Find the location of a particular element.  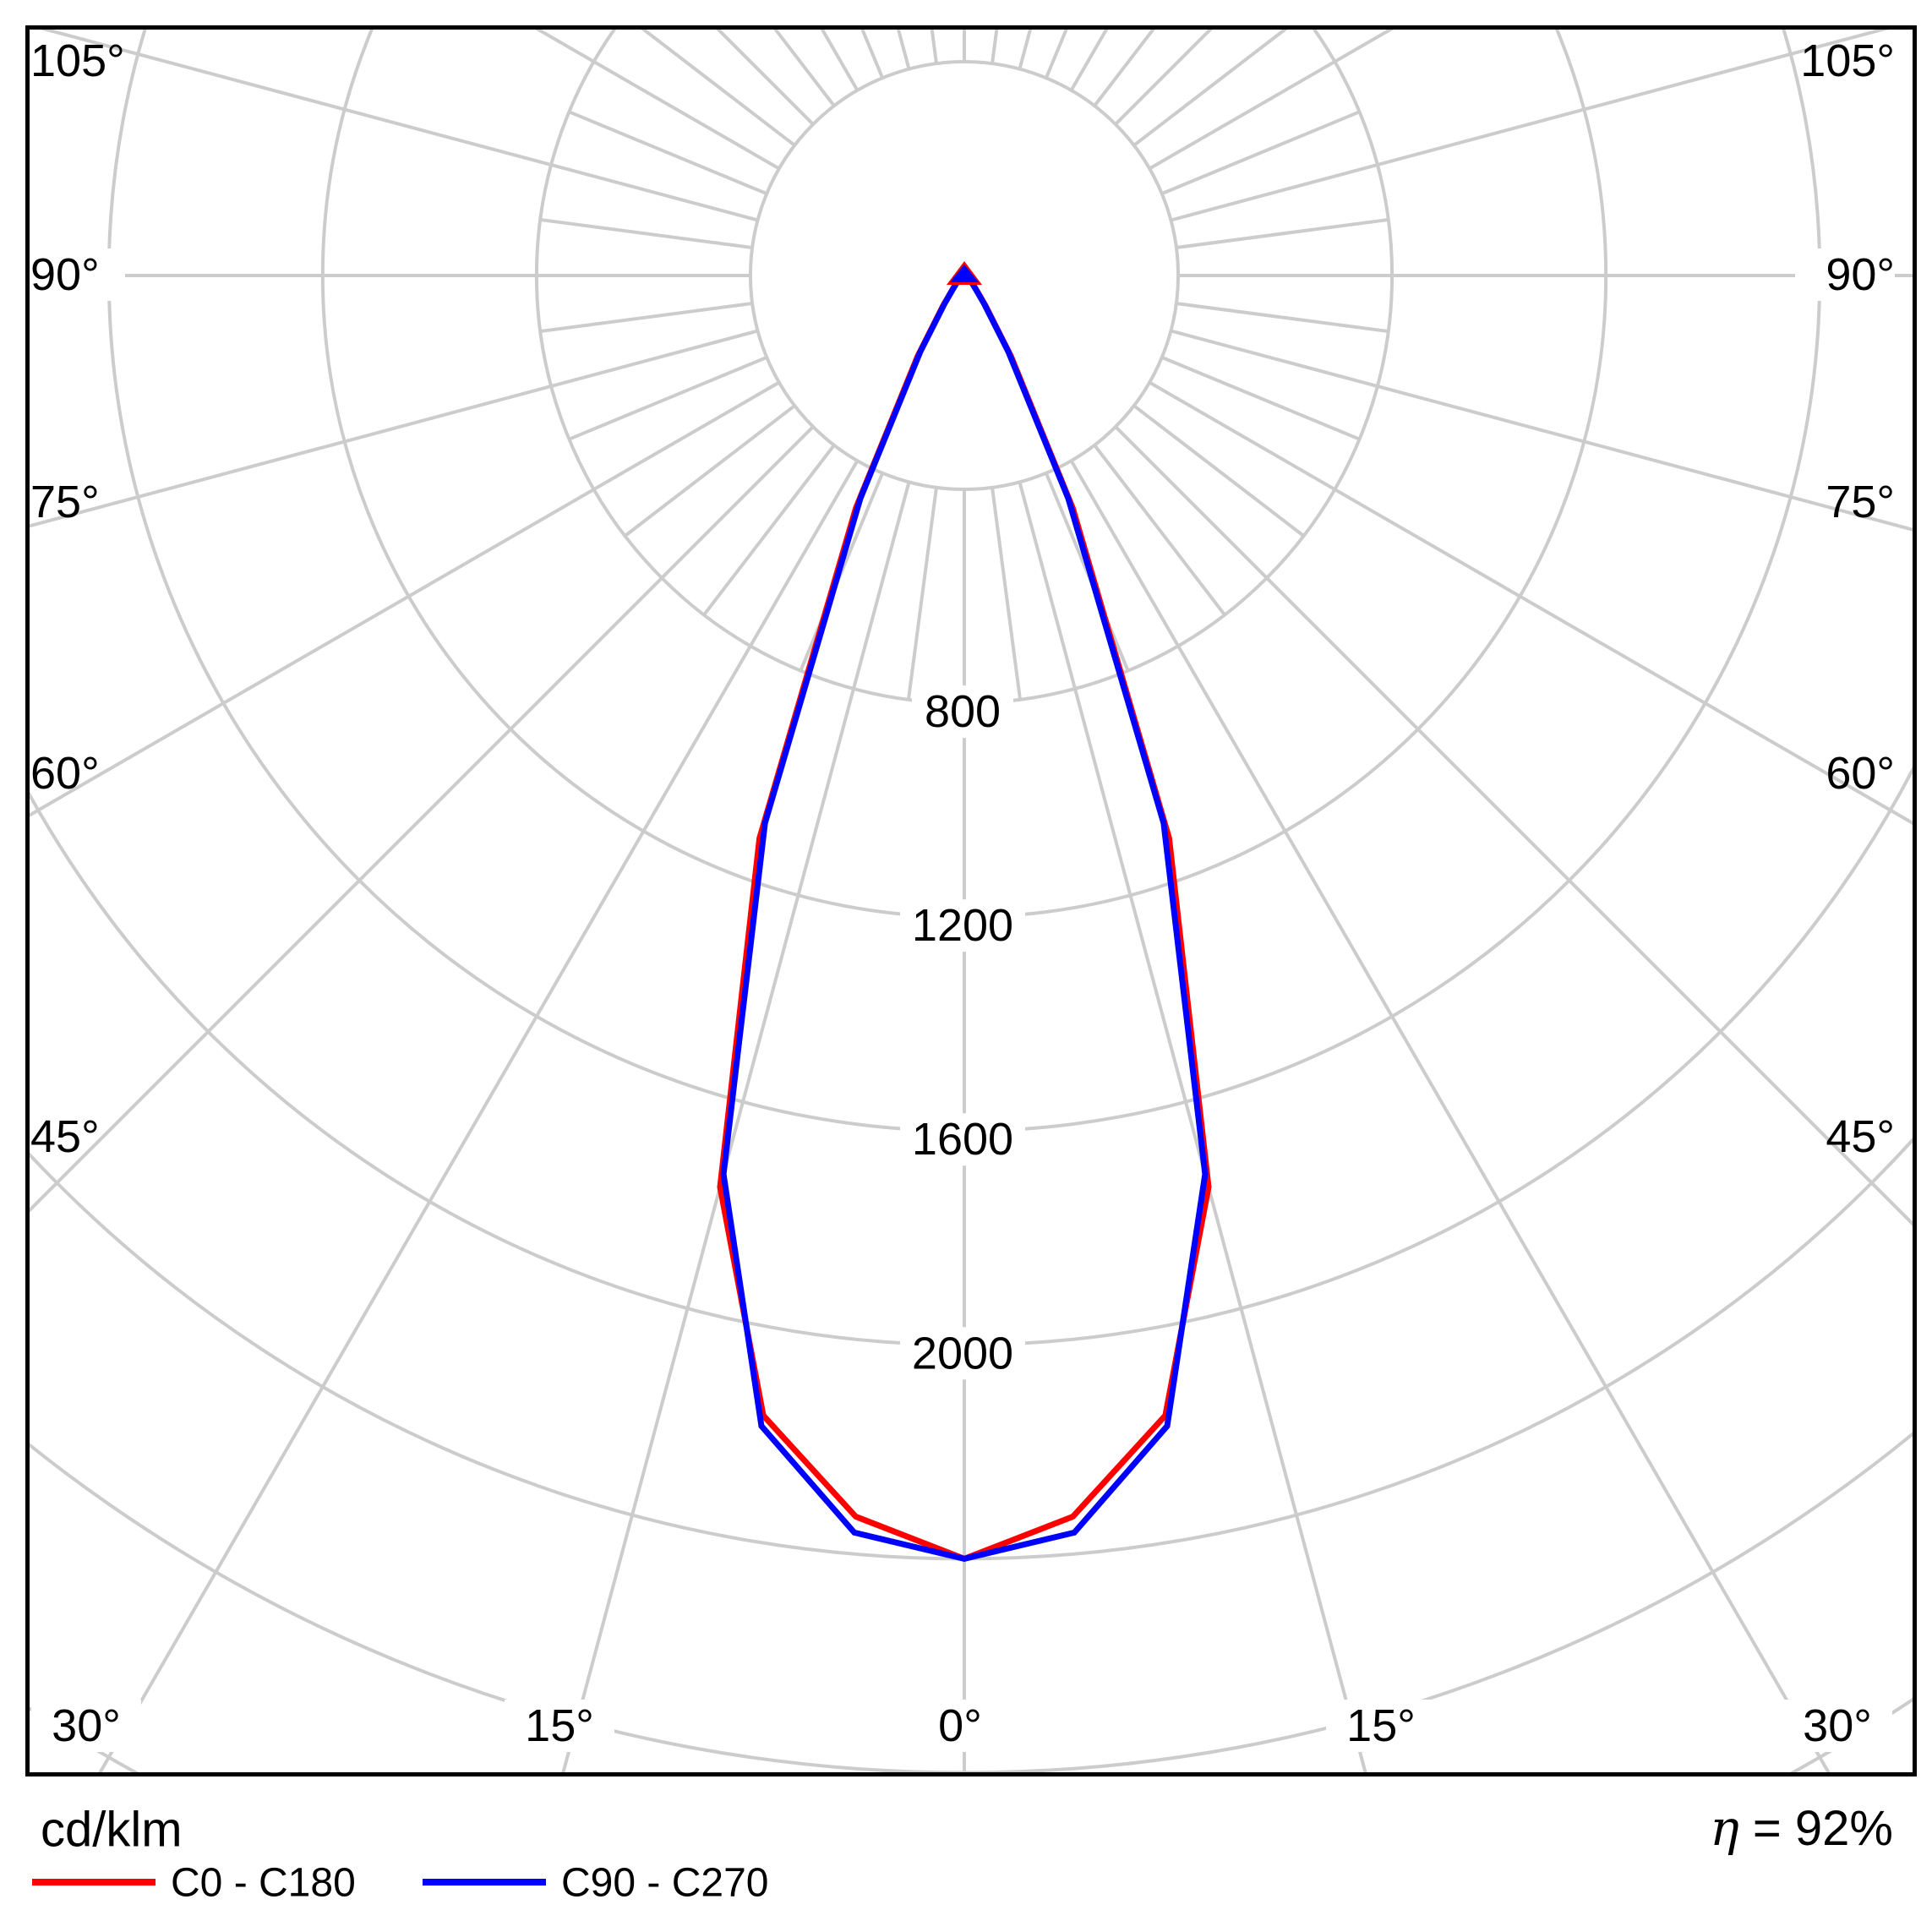

angle-label-bottom-4-30°: 30° is located at coordinates (1837, 1725).